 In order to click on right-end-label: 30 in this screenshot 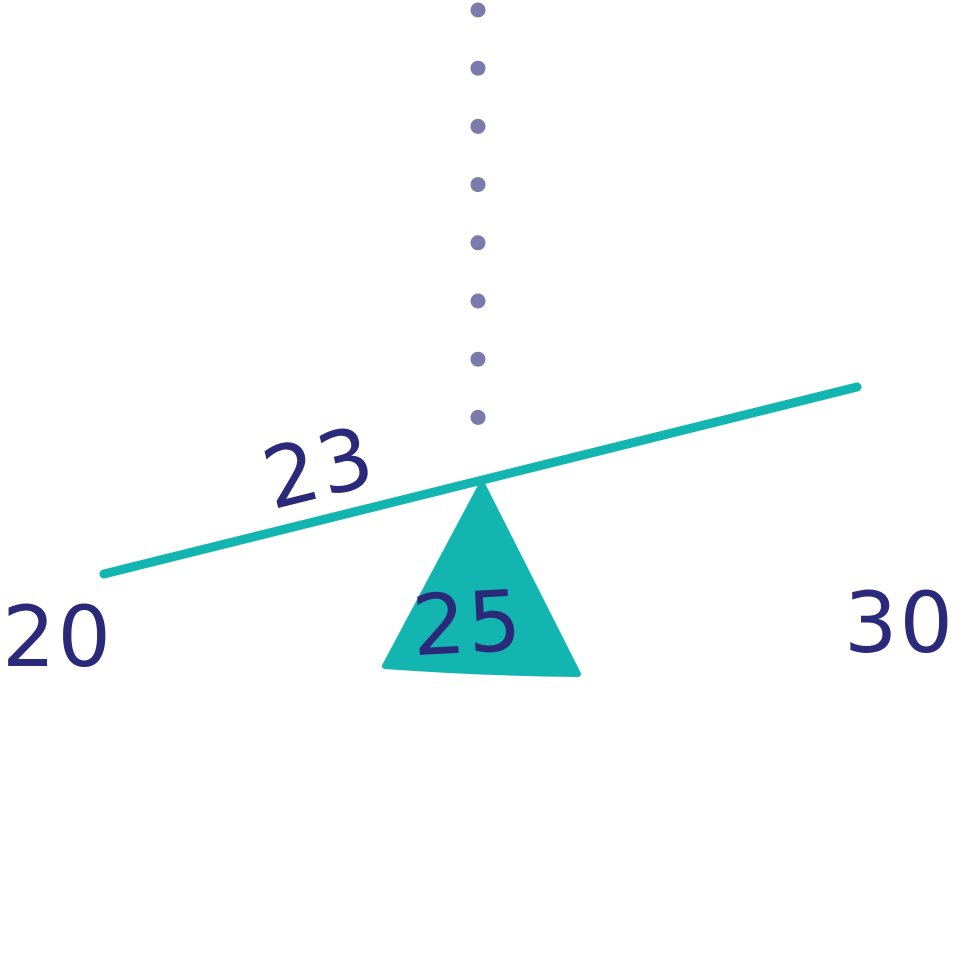, I will do `click(899, 623)`.